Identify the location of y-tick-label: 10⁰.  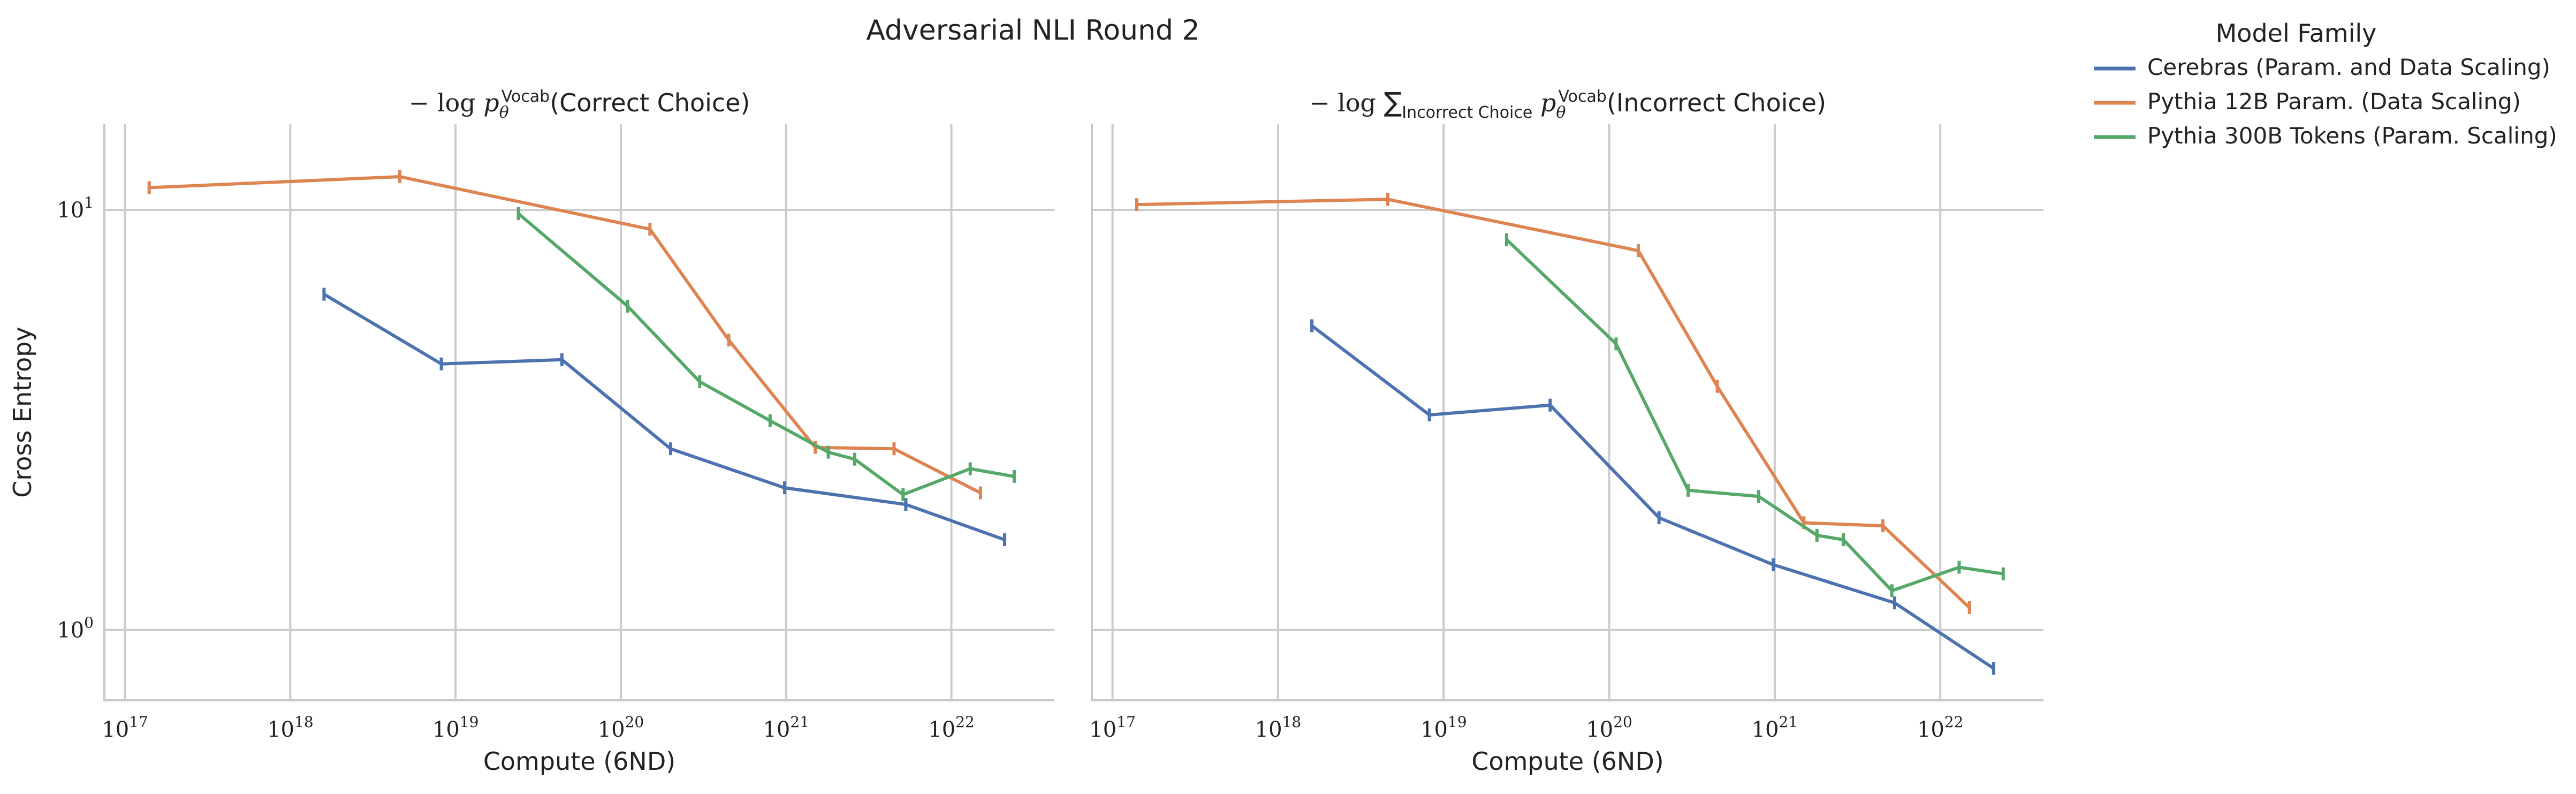
(75, 628).